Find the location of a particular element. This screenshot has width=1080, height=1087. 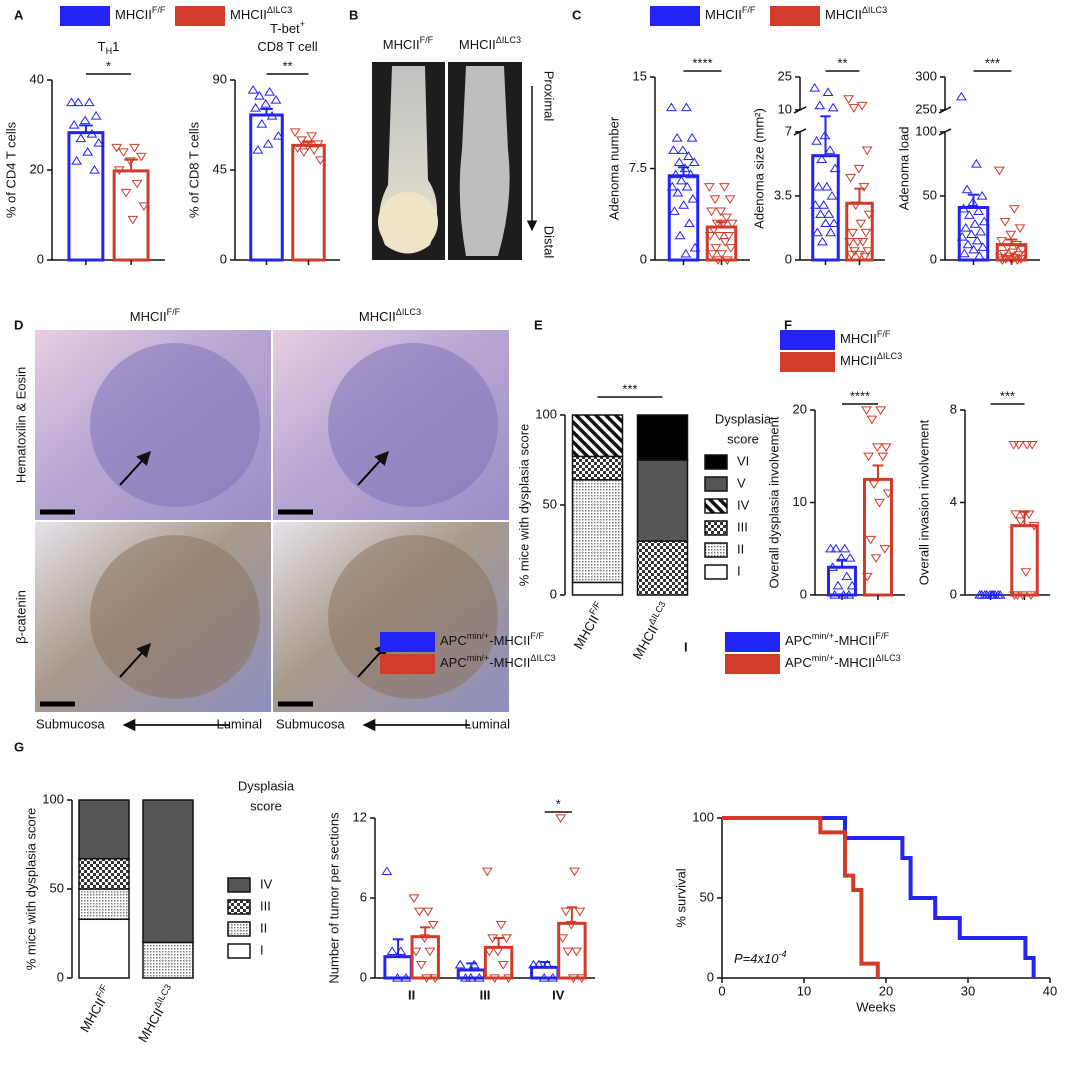

y-tick-label: 25 is located at coordinates (785, 75).